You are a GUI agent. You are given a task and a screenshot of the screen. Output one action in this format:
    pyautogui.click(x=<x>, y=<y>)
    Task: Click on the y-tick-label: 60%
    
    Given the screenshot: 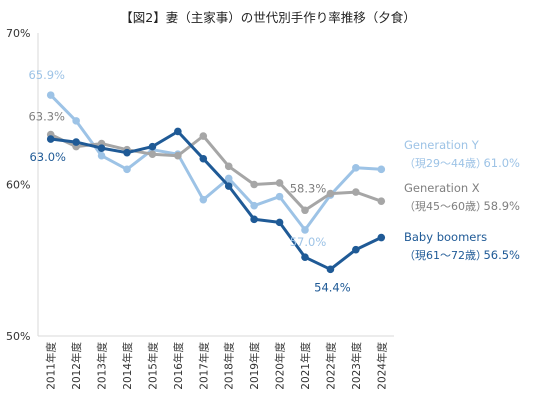 What is the action you would take?
    pyautogui.click(x=18, y=185)
    